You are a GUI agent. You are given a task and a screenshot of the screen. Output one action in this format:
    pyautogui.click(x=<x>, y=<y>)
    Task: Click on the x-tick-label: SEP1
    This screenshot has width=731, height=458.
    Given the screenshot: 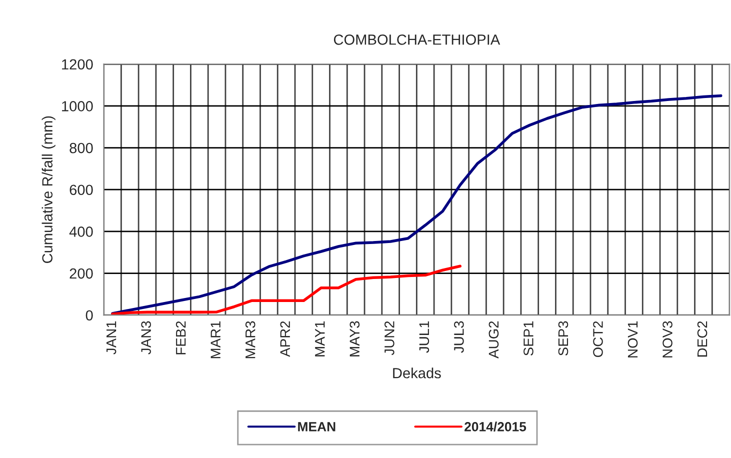 What is the action you would take?
    pyautogui.click(x=529, y=338)
    